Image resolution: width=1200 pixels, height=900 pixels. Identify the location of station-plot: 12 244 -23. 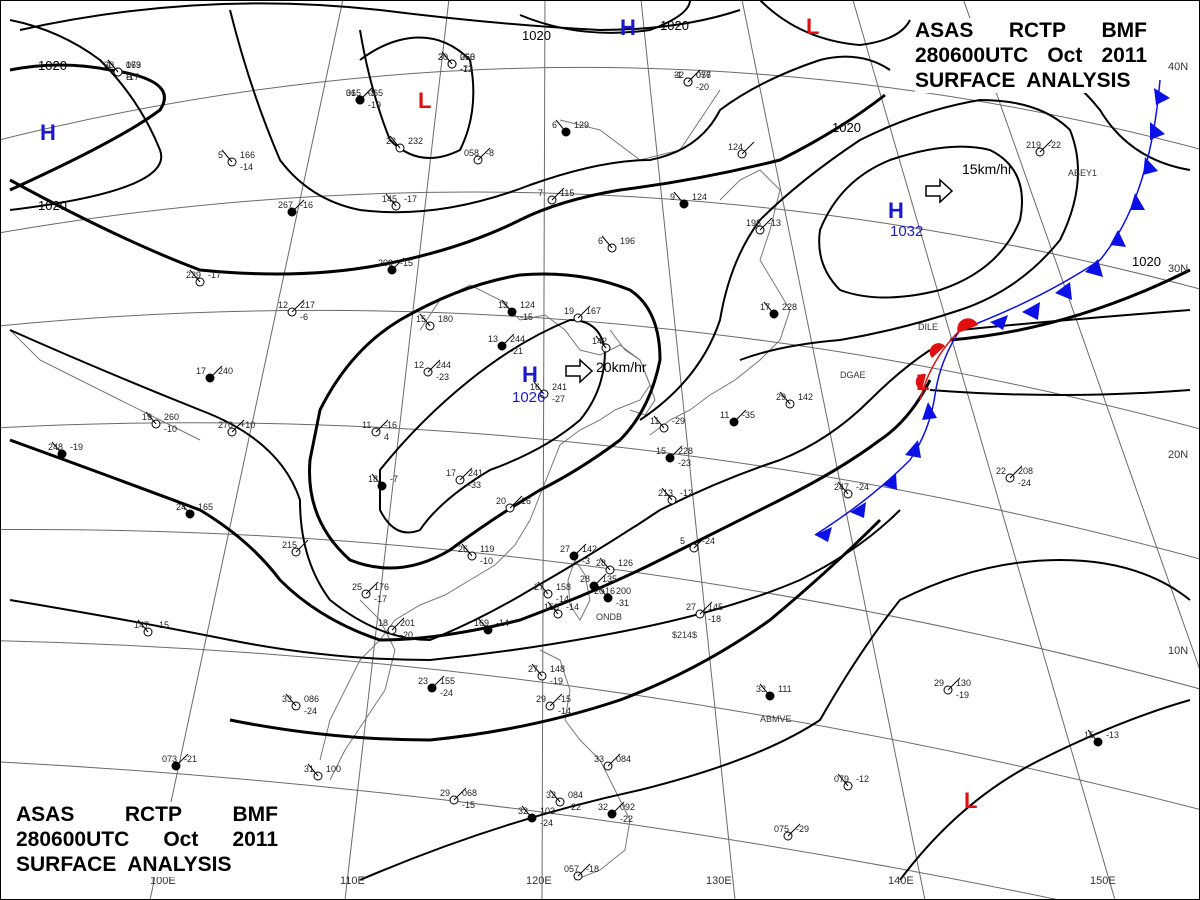
(432, 370).